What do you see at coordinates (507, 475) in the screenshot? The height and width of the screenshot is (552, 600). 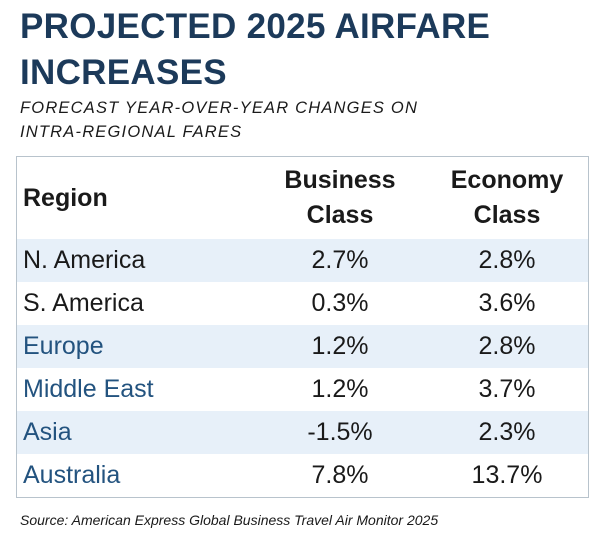 I see `economy-cell: 13.7%` at bounding box center [507, 475].